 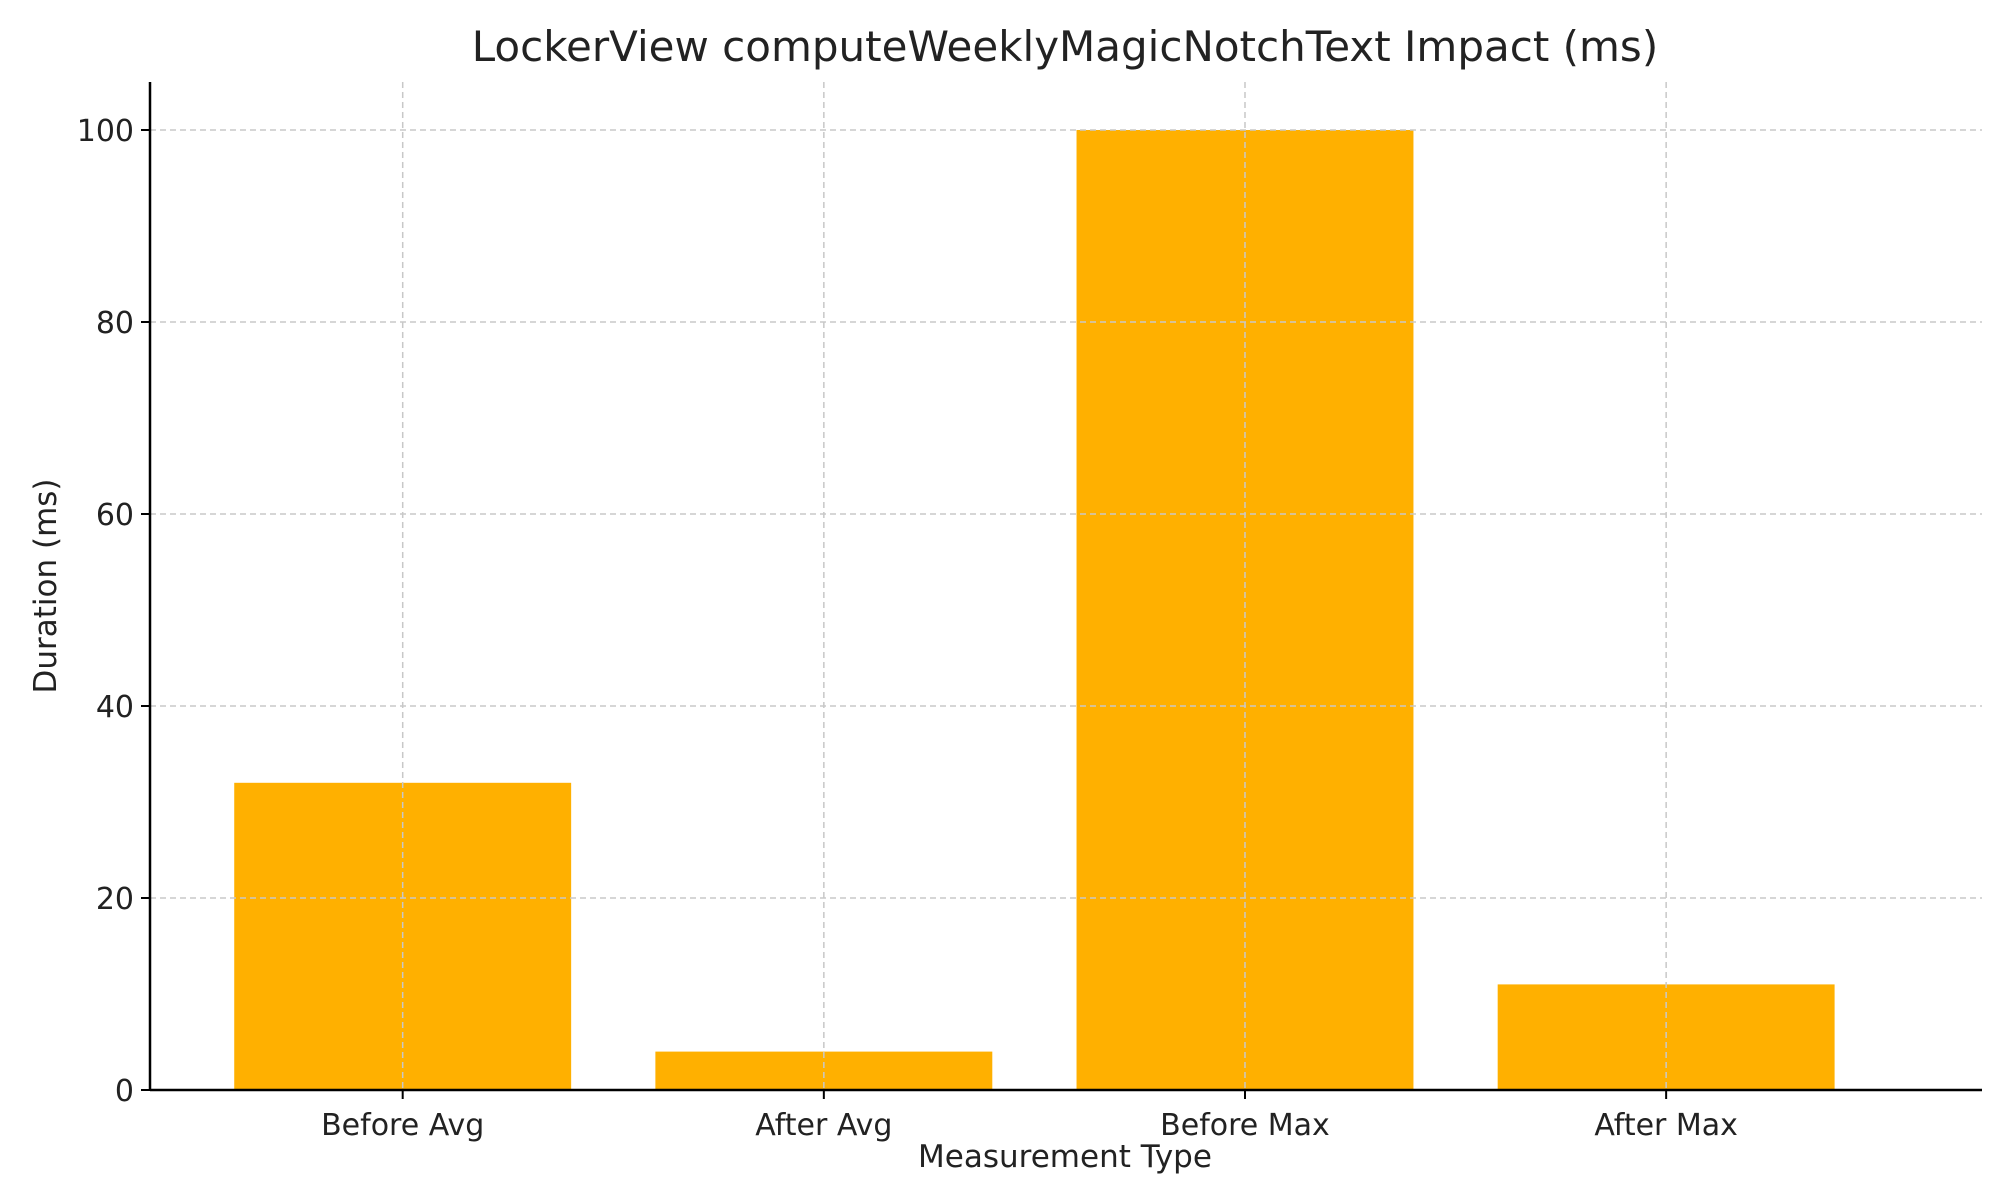 What do you see at coordinates (1245, 1125) in the screenshot?
I see `x-tick-label: Before Max` at bounding box center [1245, 1125].